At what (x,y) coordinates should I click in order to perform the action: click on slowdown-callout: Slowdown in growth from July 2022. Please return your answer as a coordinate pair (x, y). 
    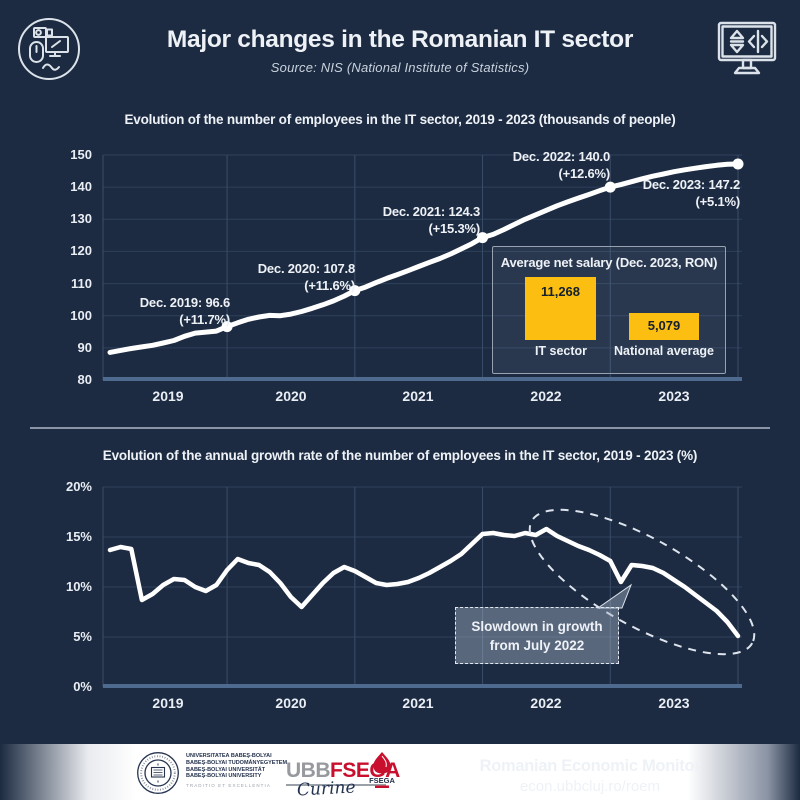
    Looking at the image, I should click on (537, 635).